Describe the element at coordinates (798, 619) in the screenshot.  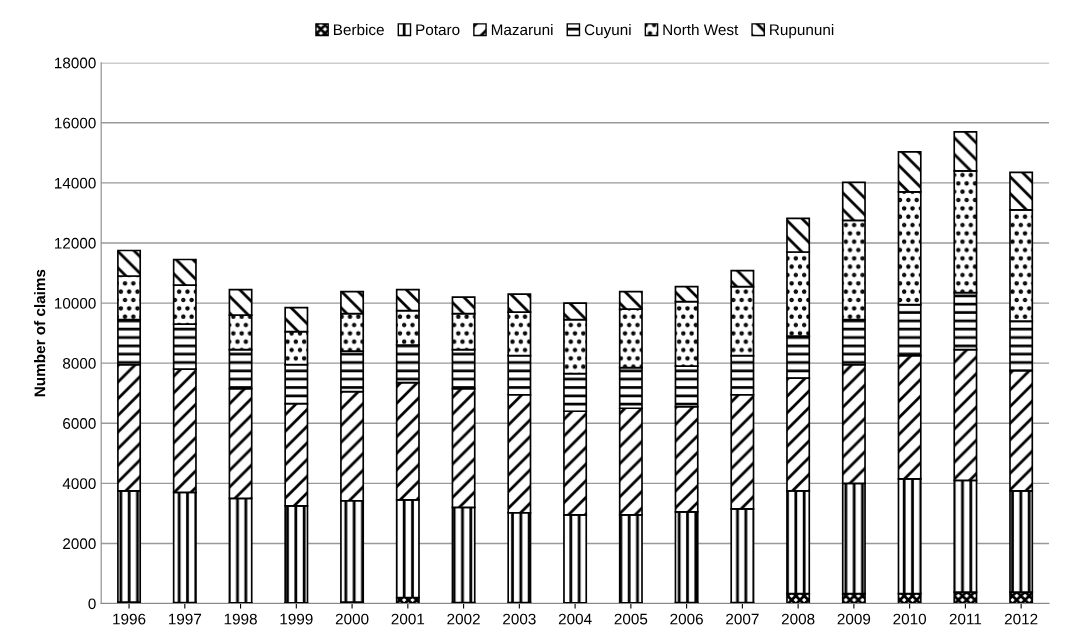
I see `x-tick-label: 2008` at that location.